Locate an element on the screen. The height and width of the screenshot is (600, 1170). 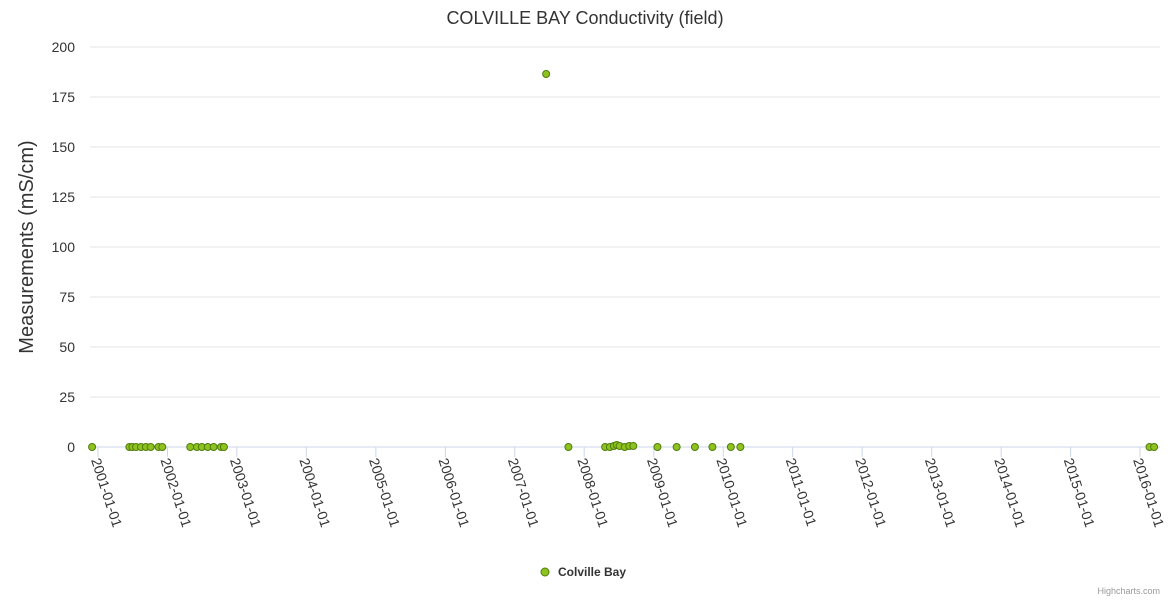
y-tick-label: 50 is located at coordinates (67, 347).